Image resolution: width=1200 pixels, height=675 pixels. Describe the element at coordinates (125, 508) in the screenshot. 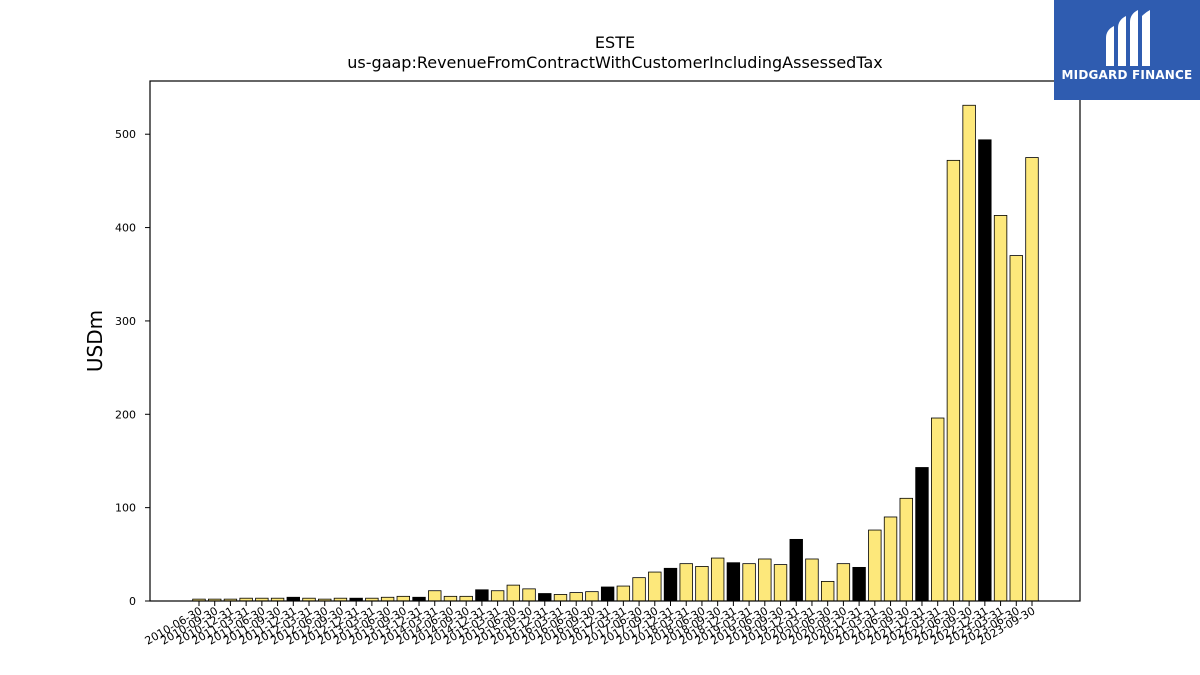

I see `y-tick-label: 100` at that location.